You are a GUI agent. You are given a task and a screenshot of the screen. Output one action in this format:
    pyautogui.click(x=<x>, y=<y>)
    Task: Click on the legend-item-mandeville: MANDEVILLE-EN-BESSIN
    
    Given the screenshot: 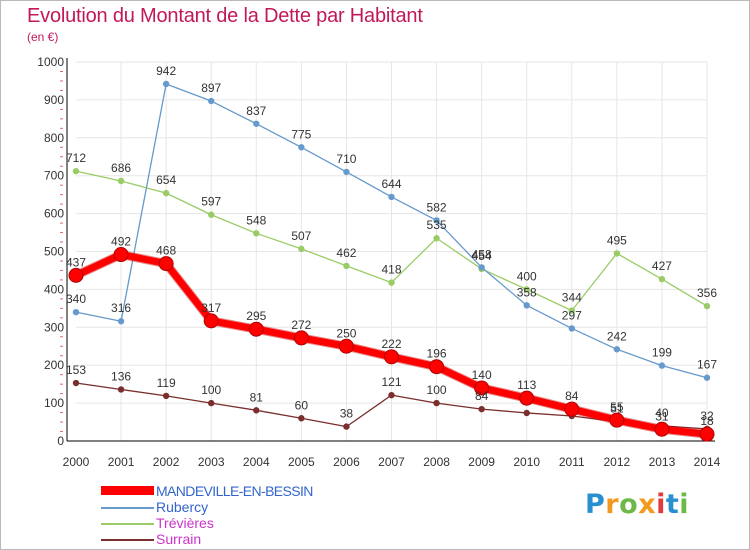 What is the action you would take?
    pyautogui.click(x=231, y=492)
    